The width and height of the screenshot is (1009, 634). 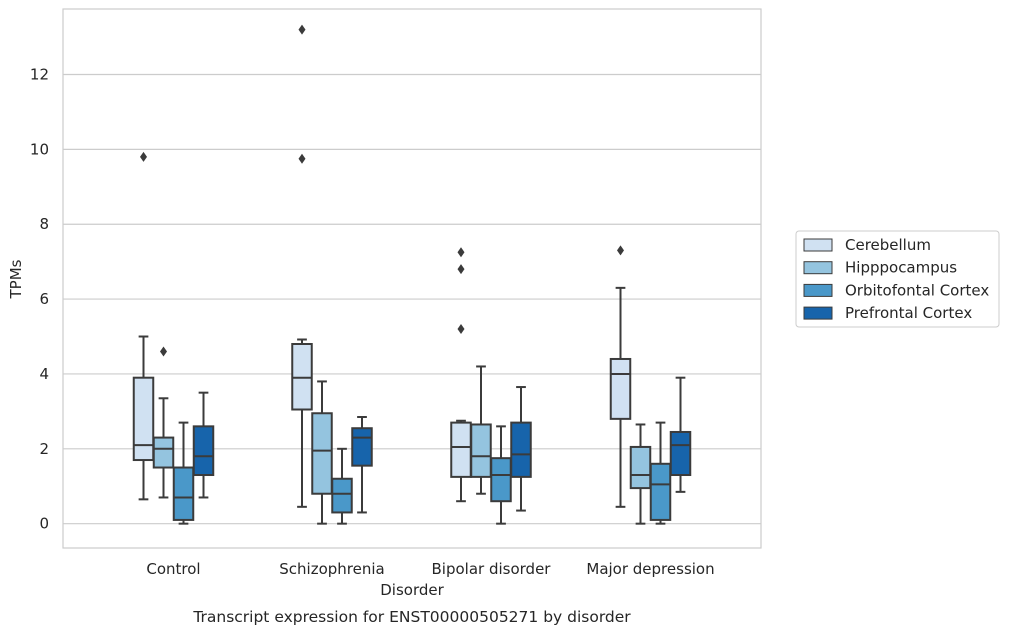 I want to click on x-axis-label: Disorder, so click(x=412, y=590).